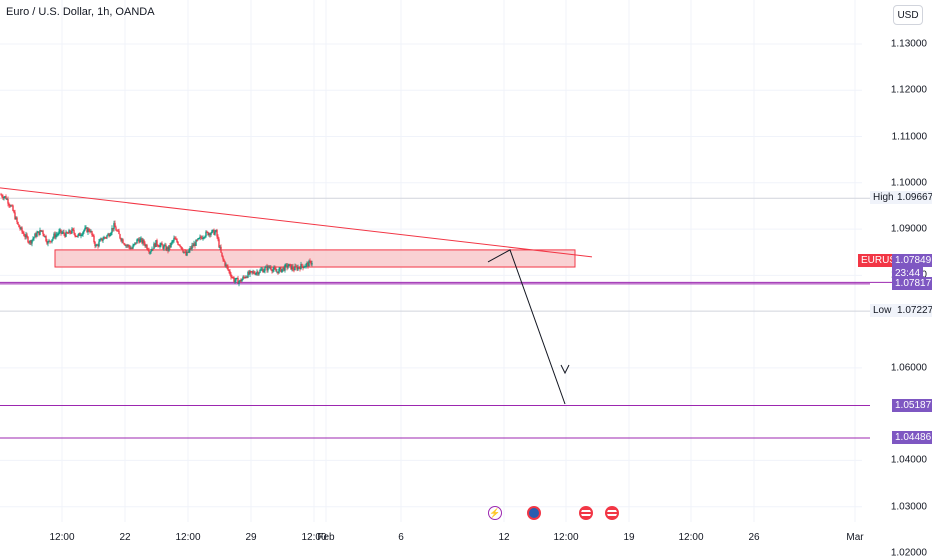 This screenshot has width=932, height=558. What do you see at coordinates (883, 198) in the screenshot?
I see `high-label: High` at bounding box center [883, 198].